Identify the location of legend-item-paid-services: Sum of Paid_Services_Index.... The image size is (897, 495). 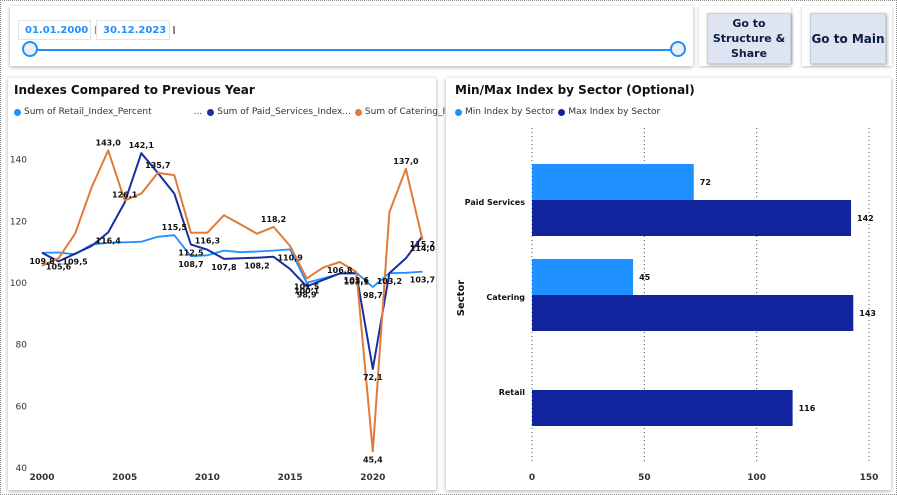
(284, 112).